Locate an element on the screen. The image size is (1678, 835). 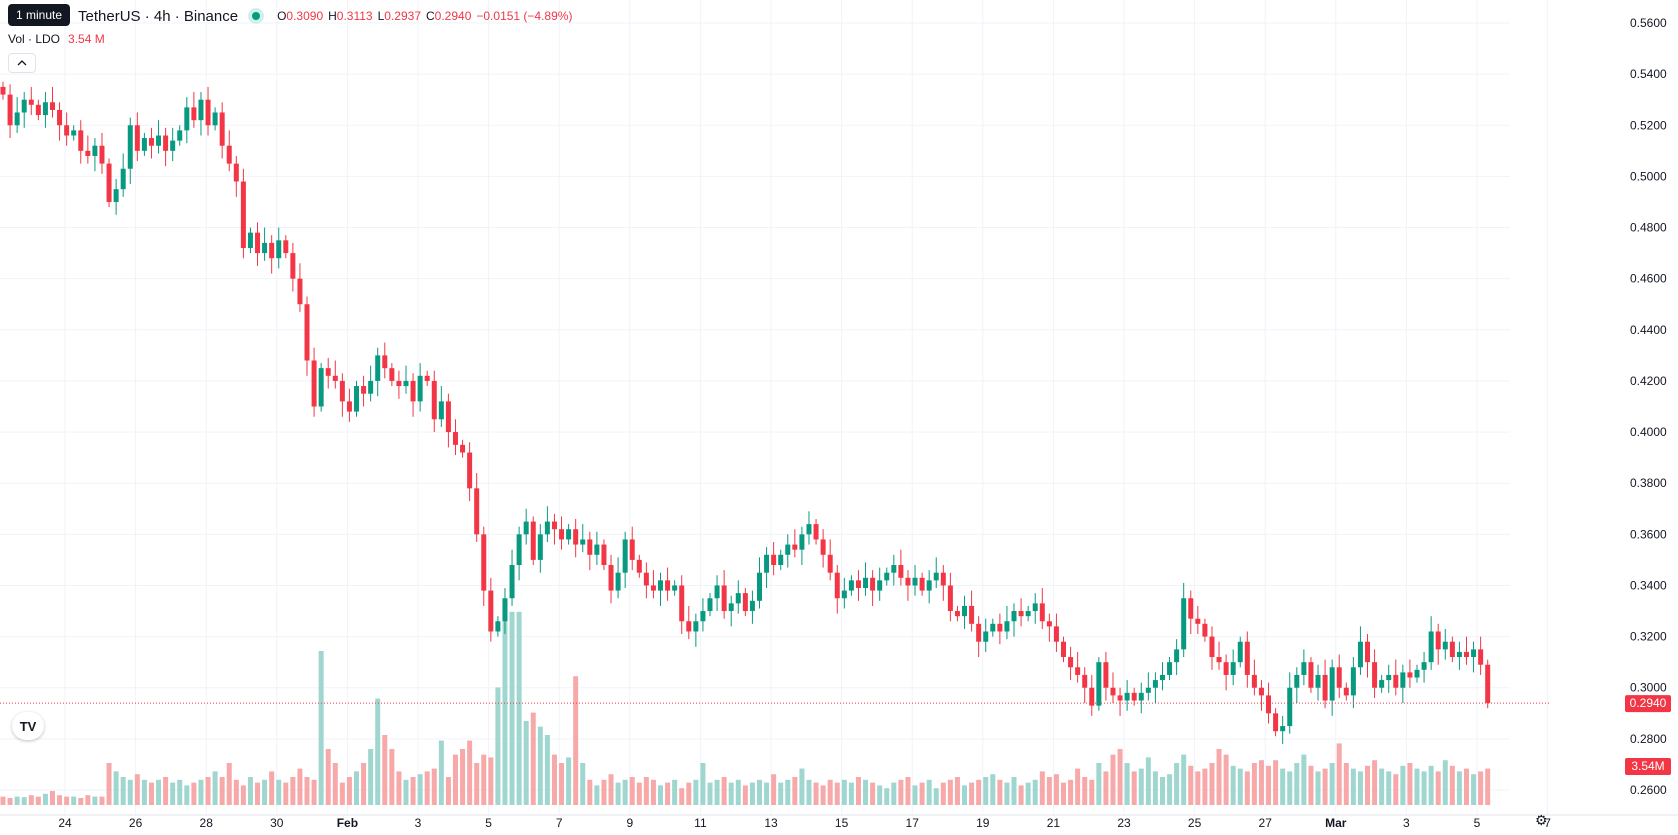
gear-icon: ⚙ is located at coordinates (1541, 820).